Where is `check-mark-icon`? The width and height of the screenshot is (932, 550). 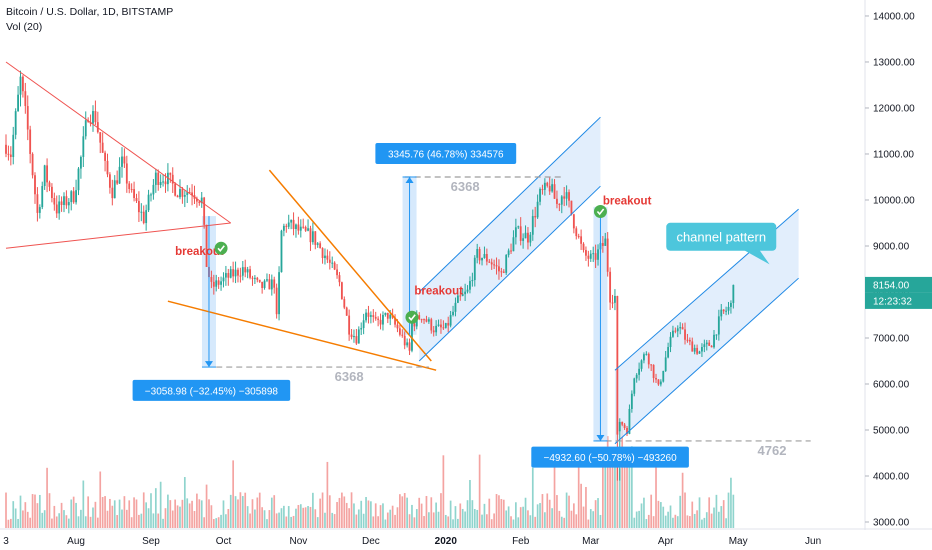 check-mark-icon is located at coordinates (412, 318).